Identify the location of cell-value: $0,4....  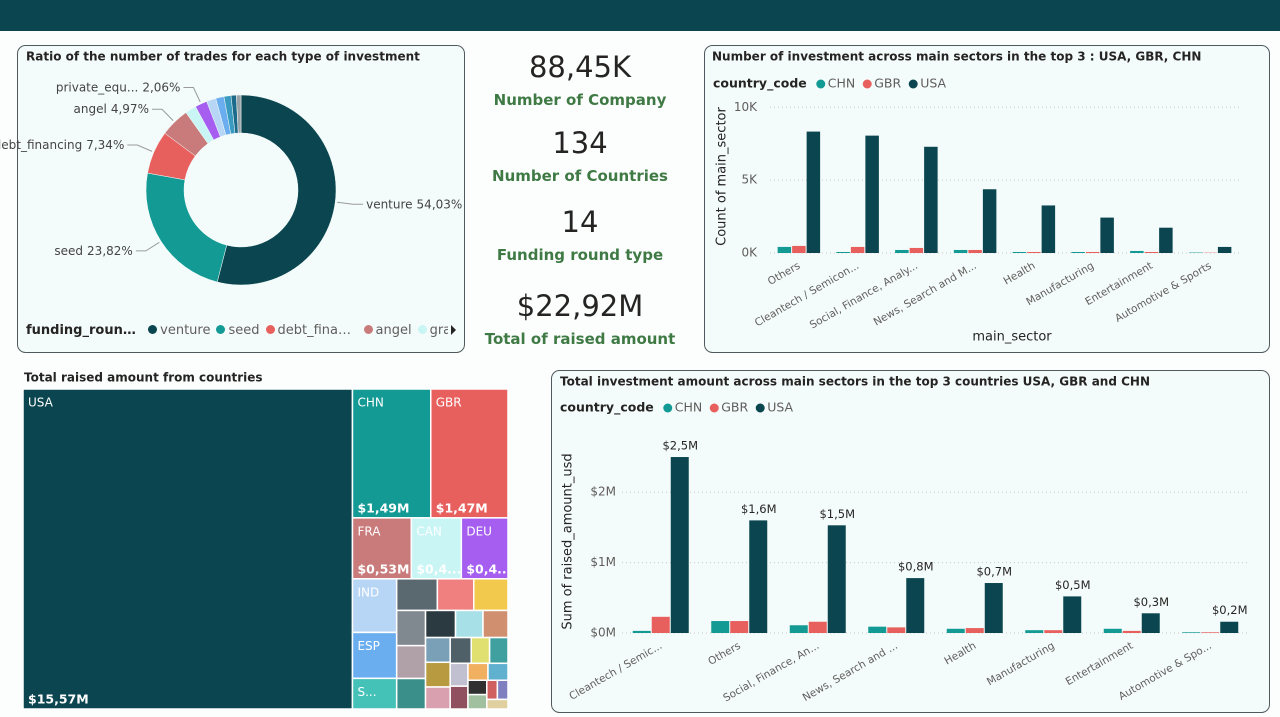
(488, 568).